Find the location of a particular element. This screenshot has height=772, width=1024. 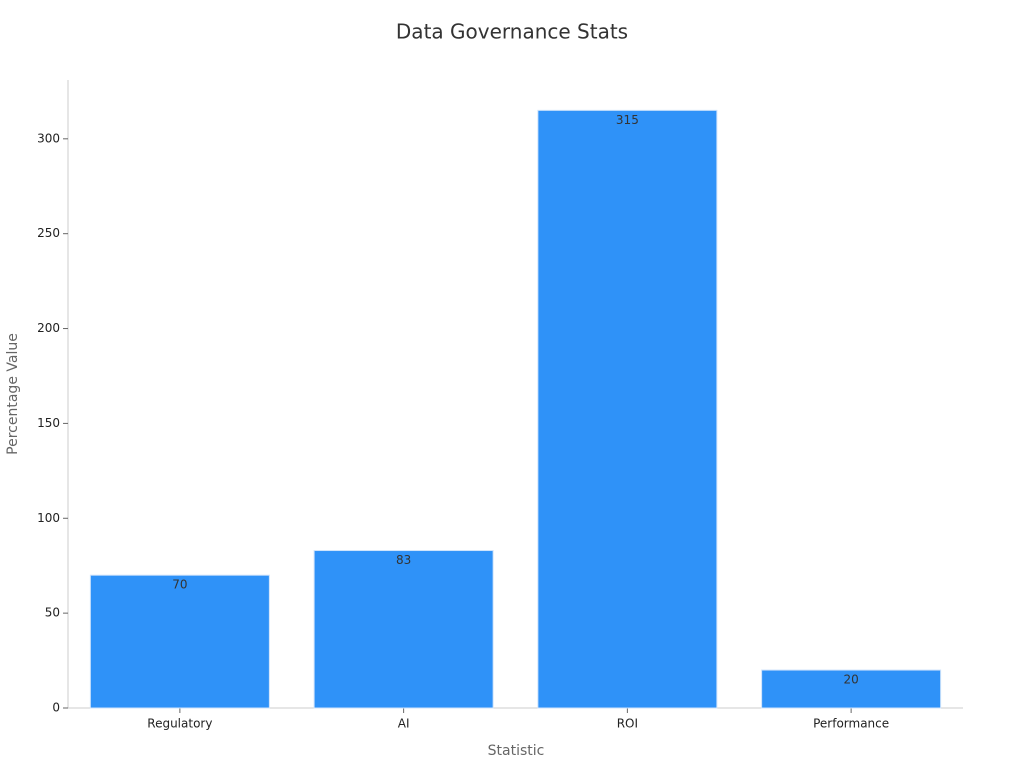

data-label: 83 is located at coordinates (403, 560).